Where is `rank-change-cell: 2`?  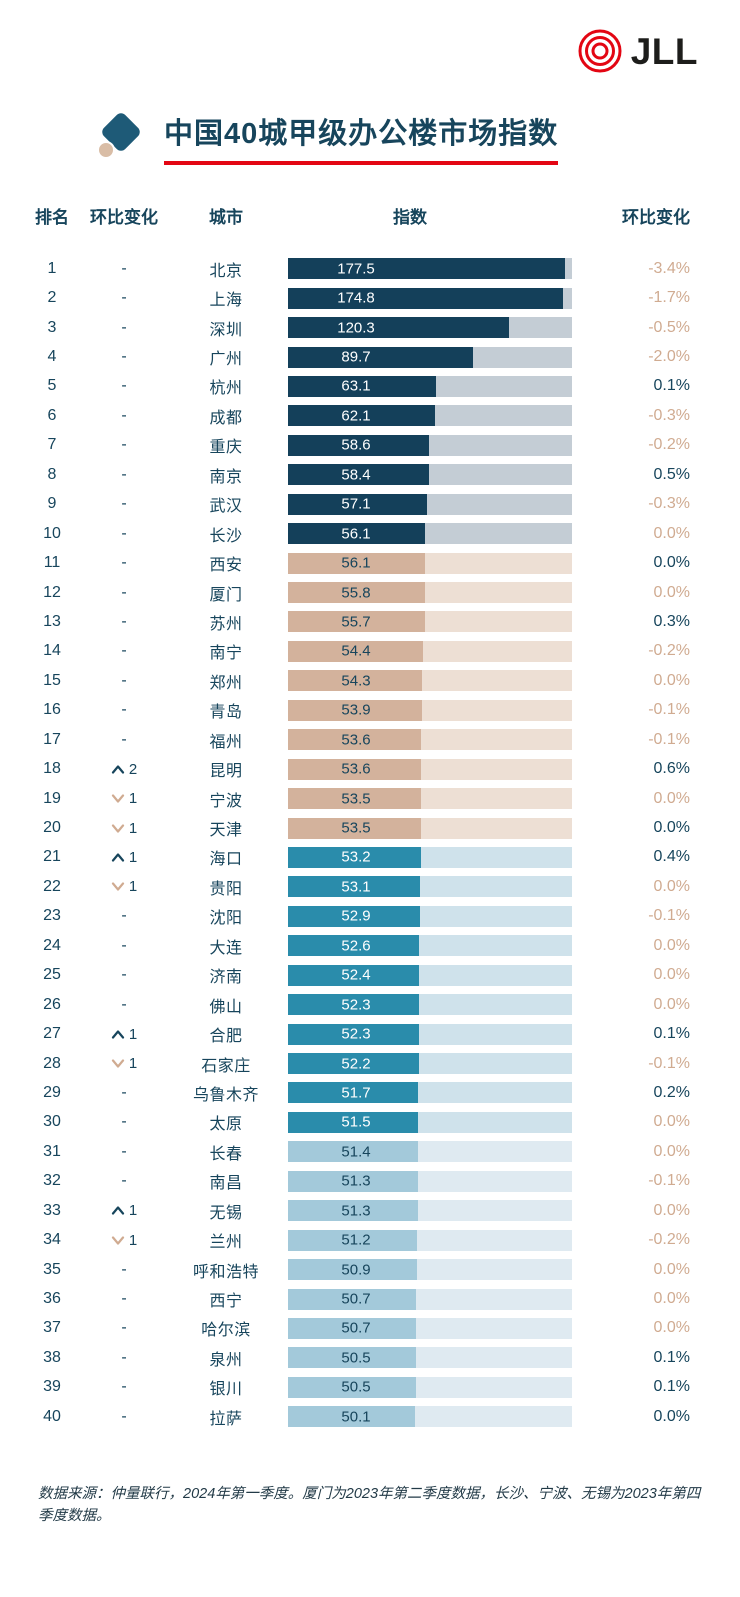 rank-change-cell: 2 is located at coordinates (124, 769).